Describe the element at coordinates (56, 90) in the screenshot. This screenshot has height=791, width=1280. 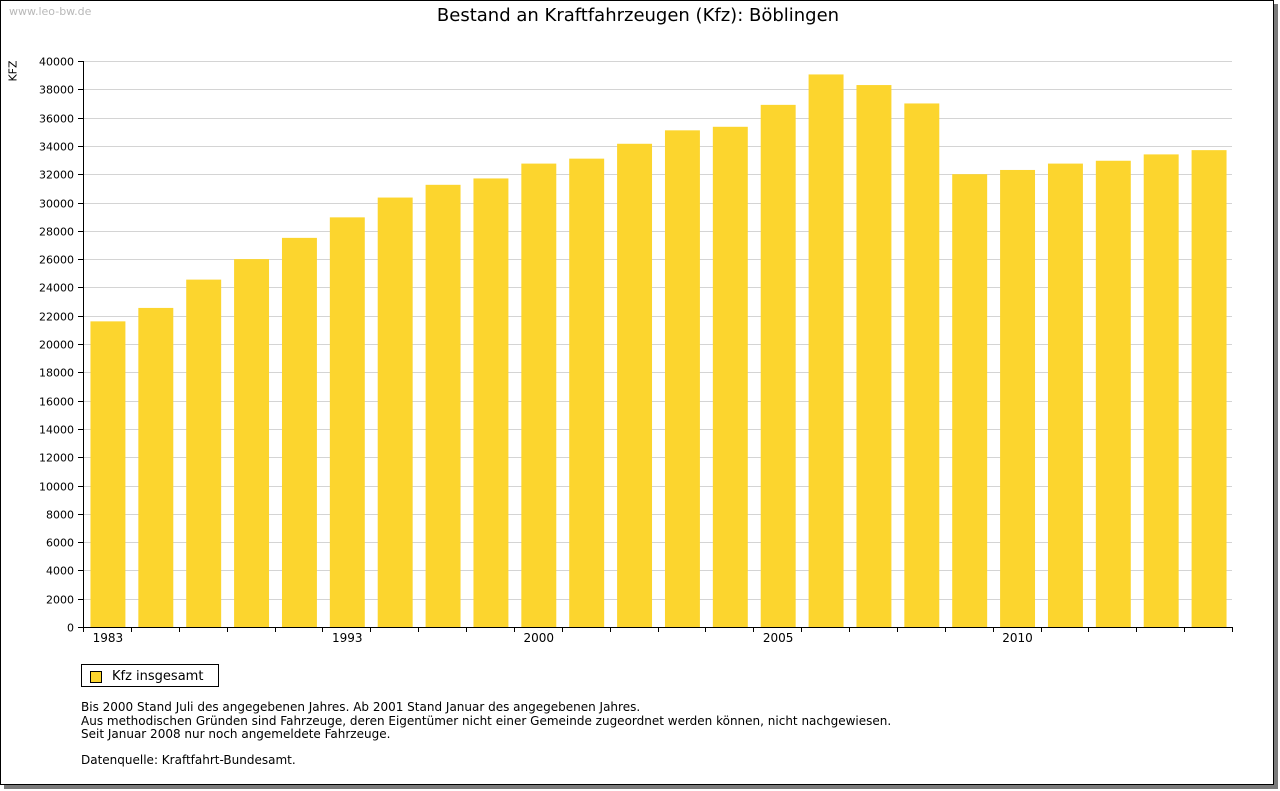
I see `y-tick-label: 38000` at that location.